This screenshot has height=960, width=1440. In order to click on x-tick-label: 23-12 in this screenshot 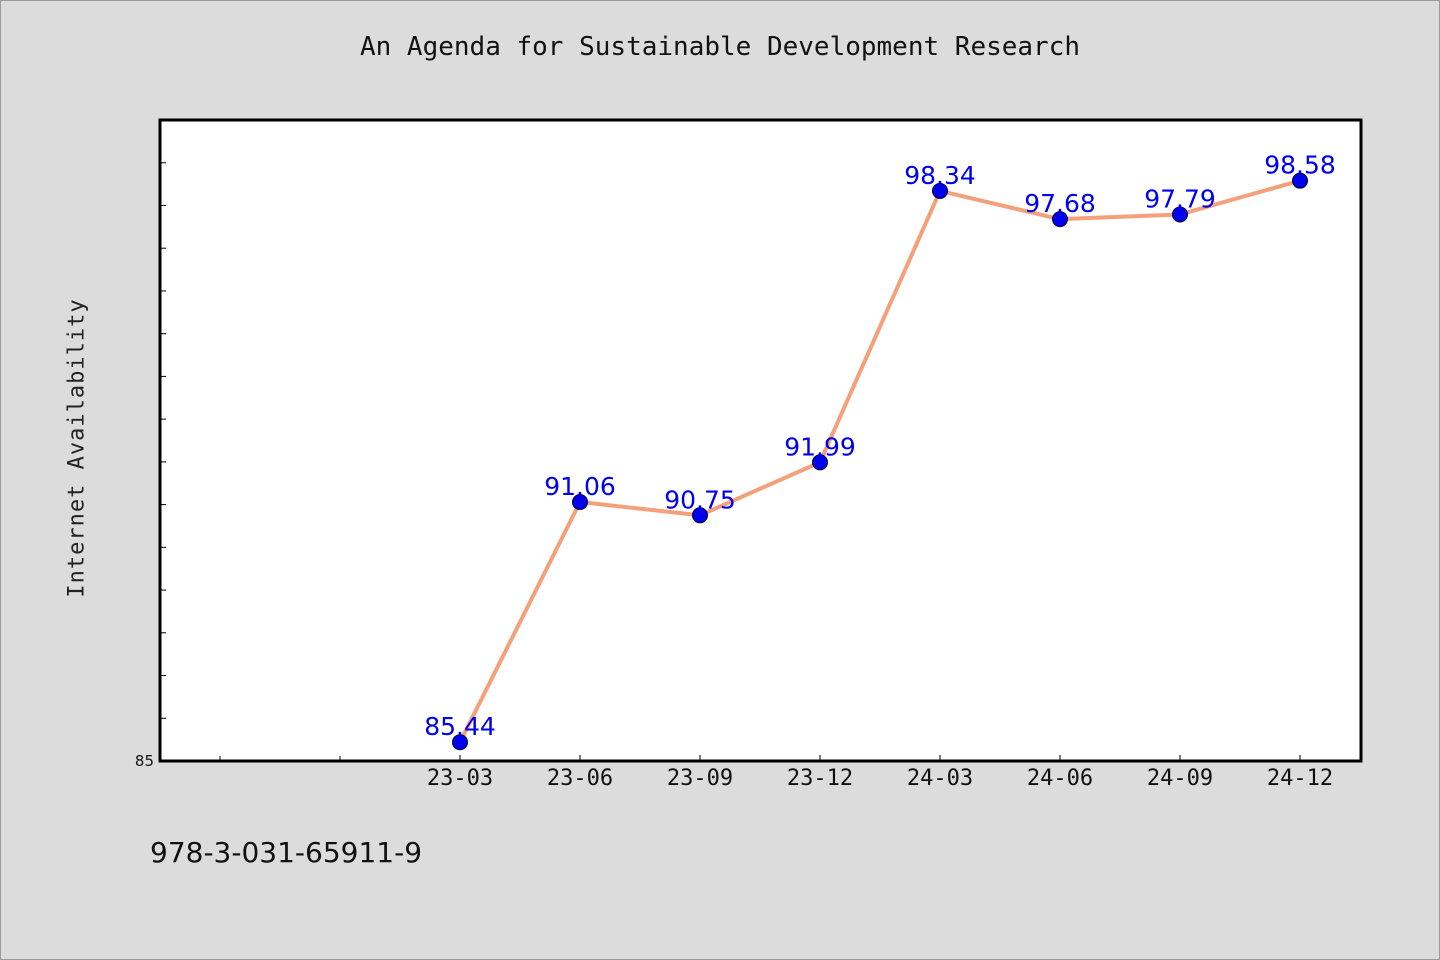, I will do `click(820, 778)`.